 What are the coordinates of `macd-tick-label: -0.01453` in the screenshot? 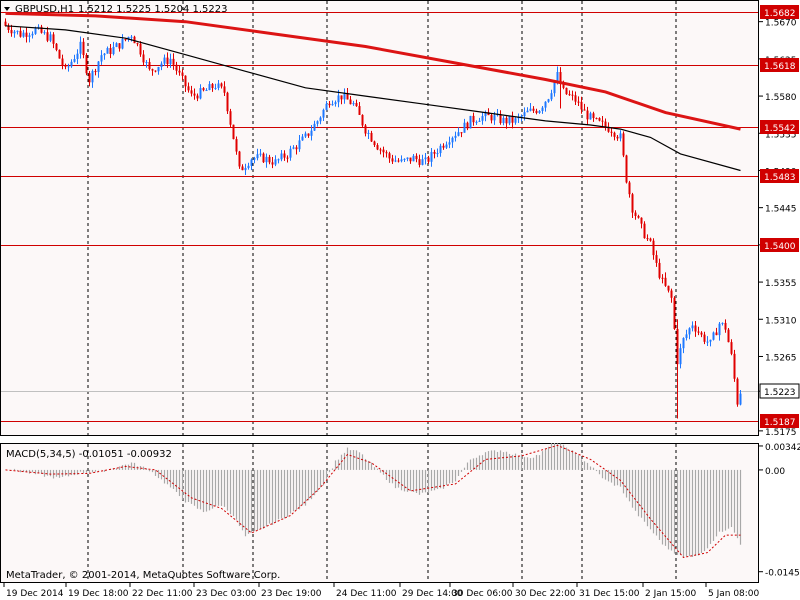 It's located at (782, 574).